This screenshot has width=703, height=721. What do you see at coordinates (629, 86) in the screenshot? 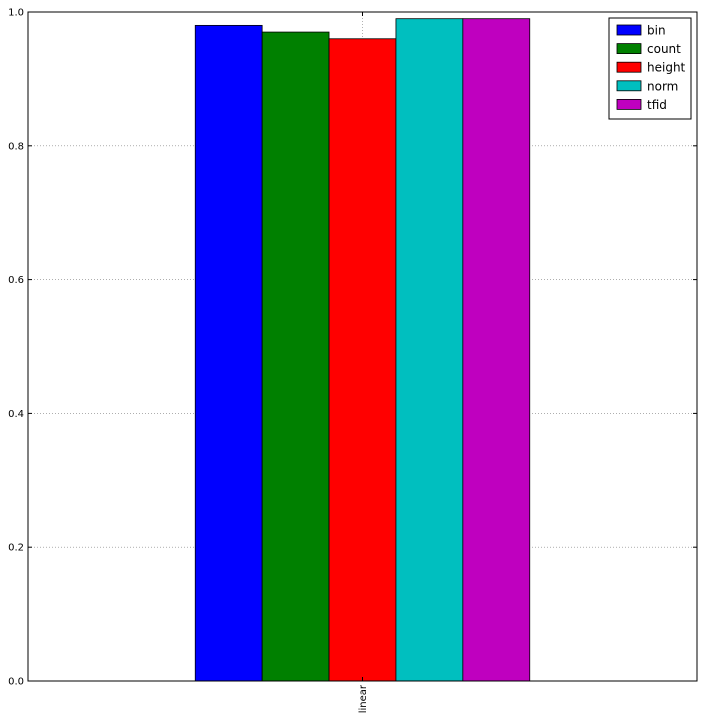
I see `legend-swatch-norm` at bounding box center [629, 86].